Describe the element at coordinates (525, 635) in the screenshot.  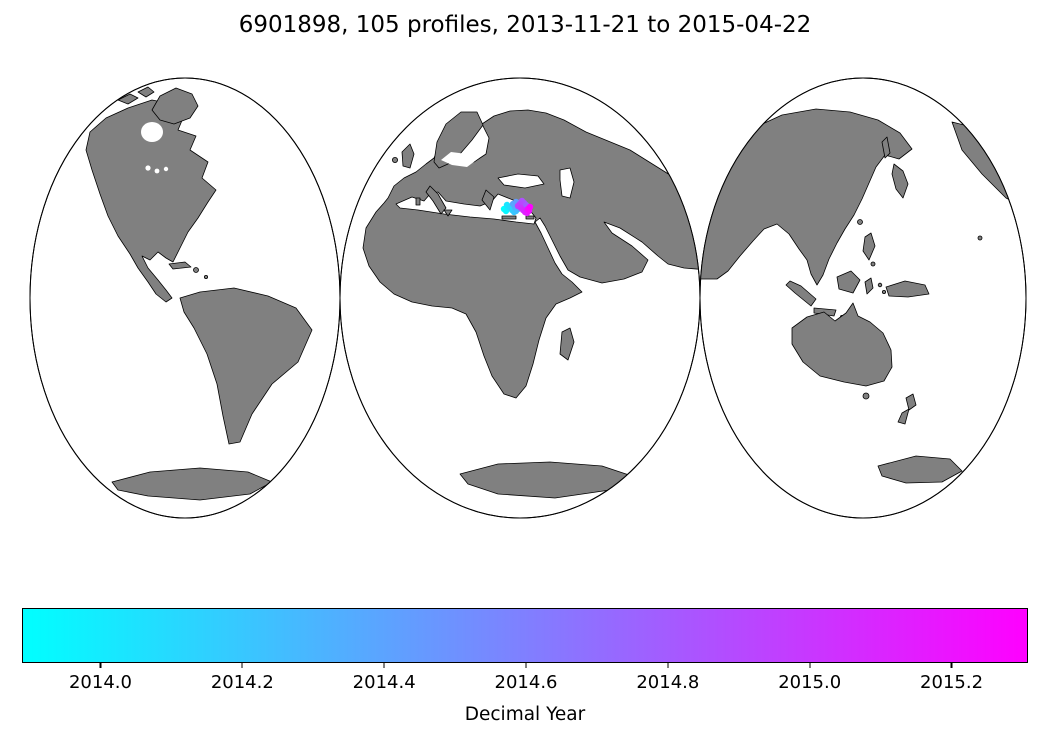
I see `colorbar` at that location.